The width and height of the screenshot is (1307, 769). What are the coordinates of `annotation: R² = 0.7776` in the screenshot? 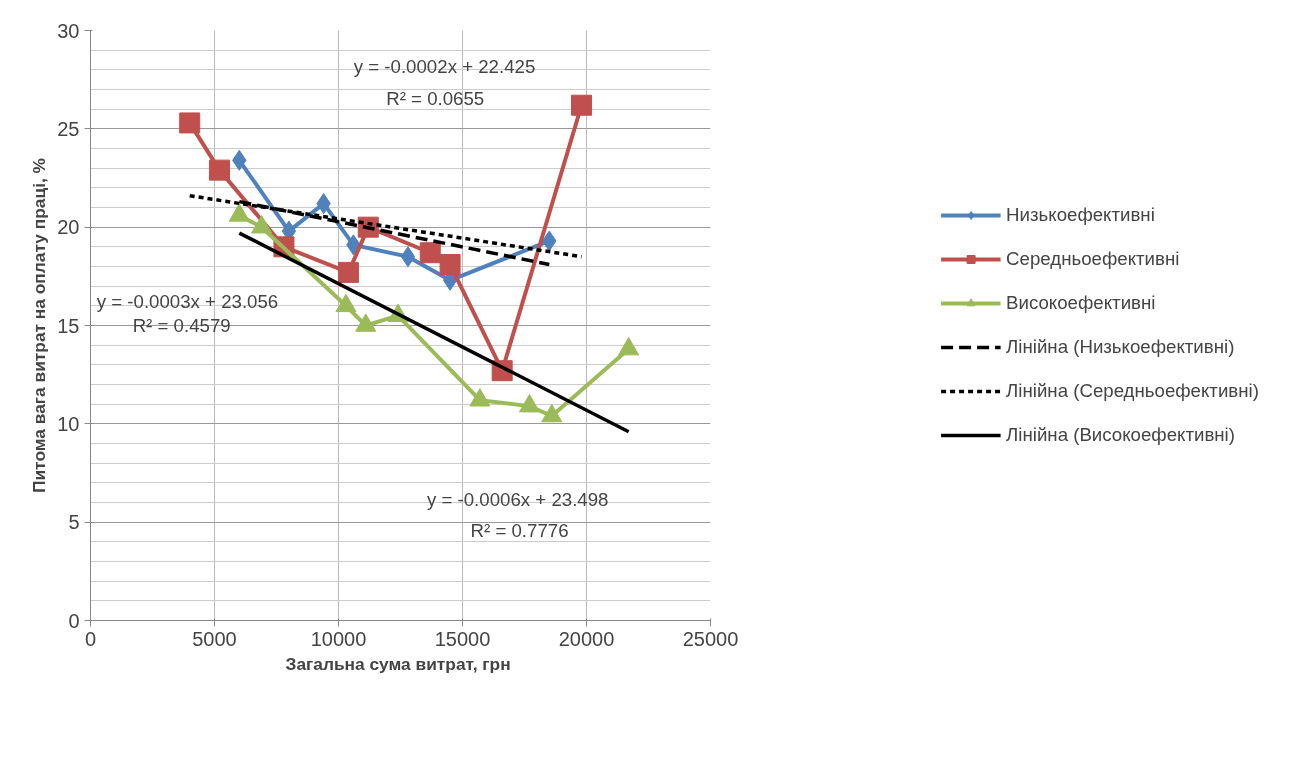 It's located at (519, 531).